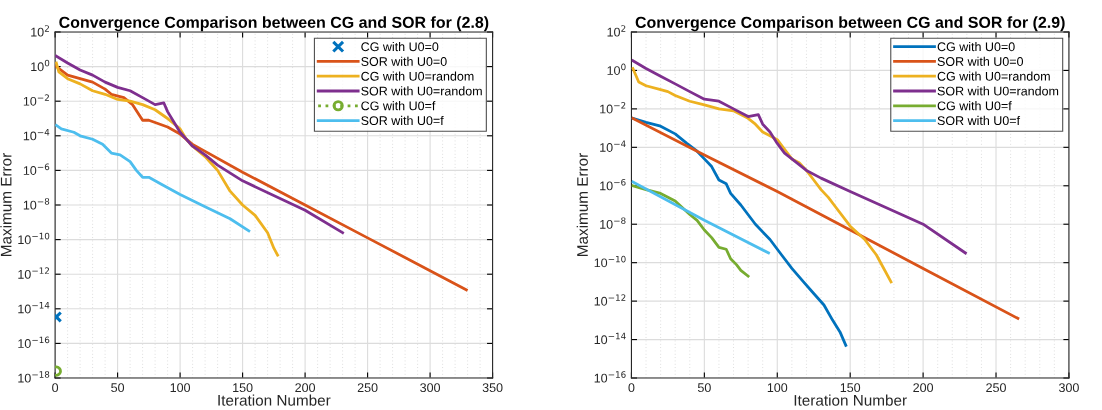  I want to click on x-tick-label: 350, so click(492, 388).